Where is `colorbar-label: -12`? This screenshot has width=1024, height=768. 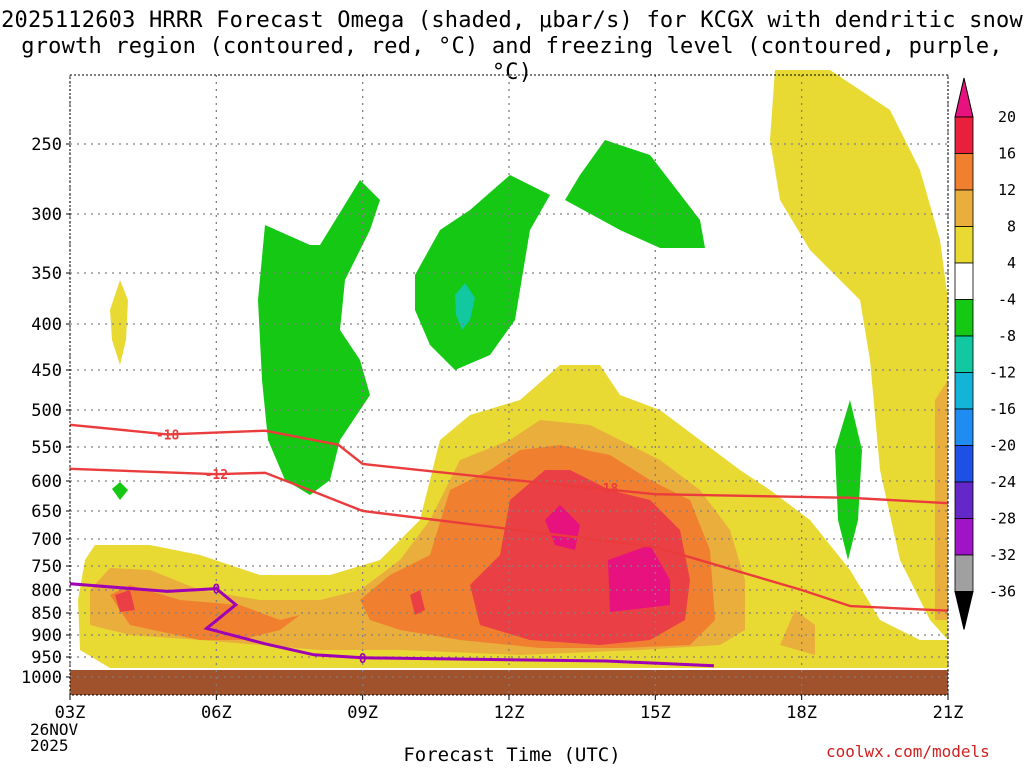
colorbar-label: -12 is located at coordinates (1002, 373).